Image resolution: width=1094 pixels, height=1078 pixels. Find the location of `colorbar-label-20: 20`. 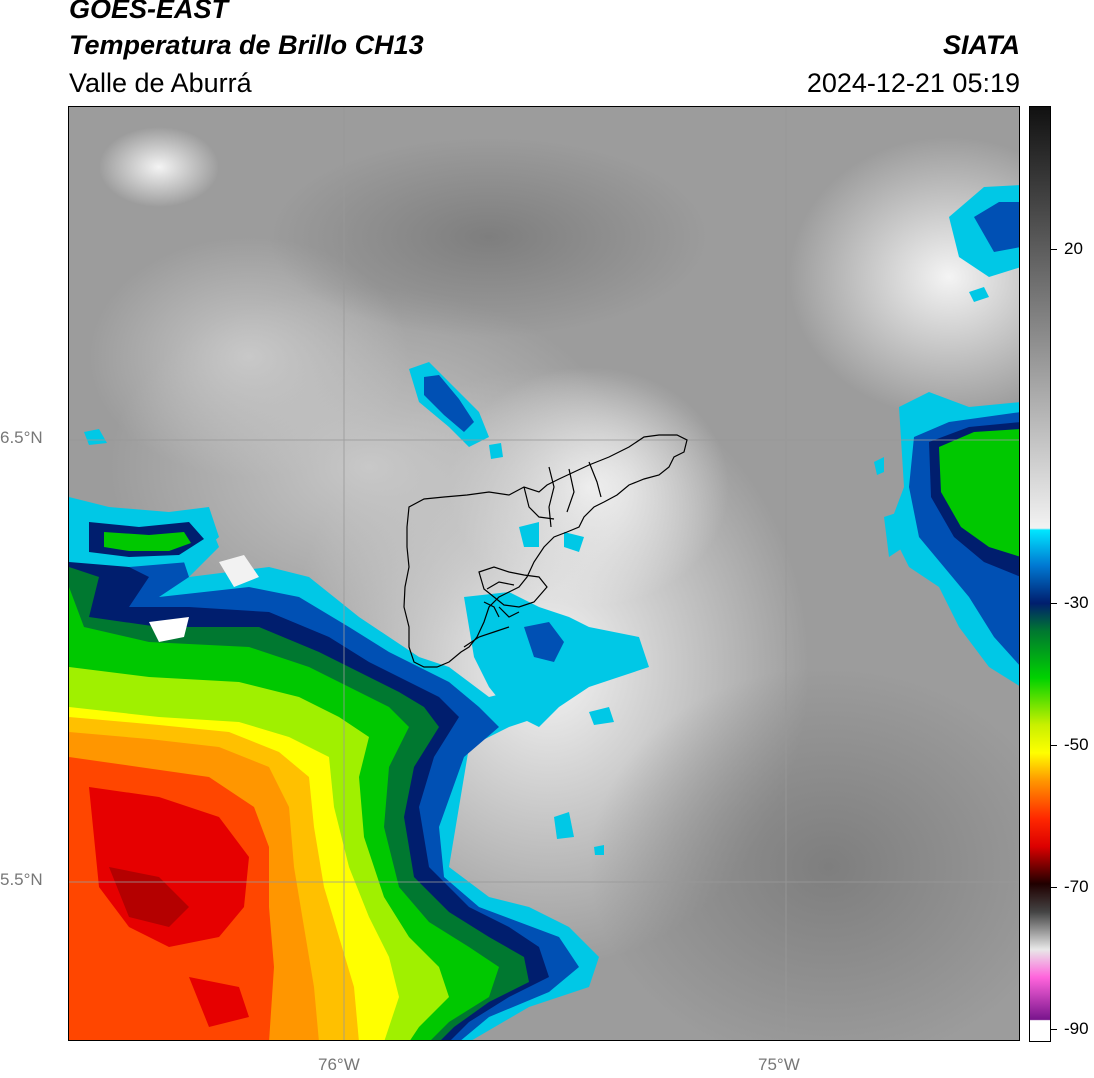

colorbar-label-20: 20 is located at coordinates (1073, 248).